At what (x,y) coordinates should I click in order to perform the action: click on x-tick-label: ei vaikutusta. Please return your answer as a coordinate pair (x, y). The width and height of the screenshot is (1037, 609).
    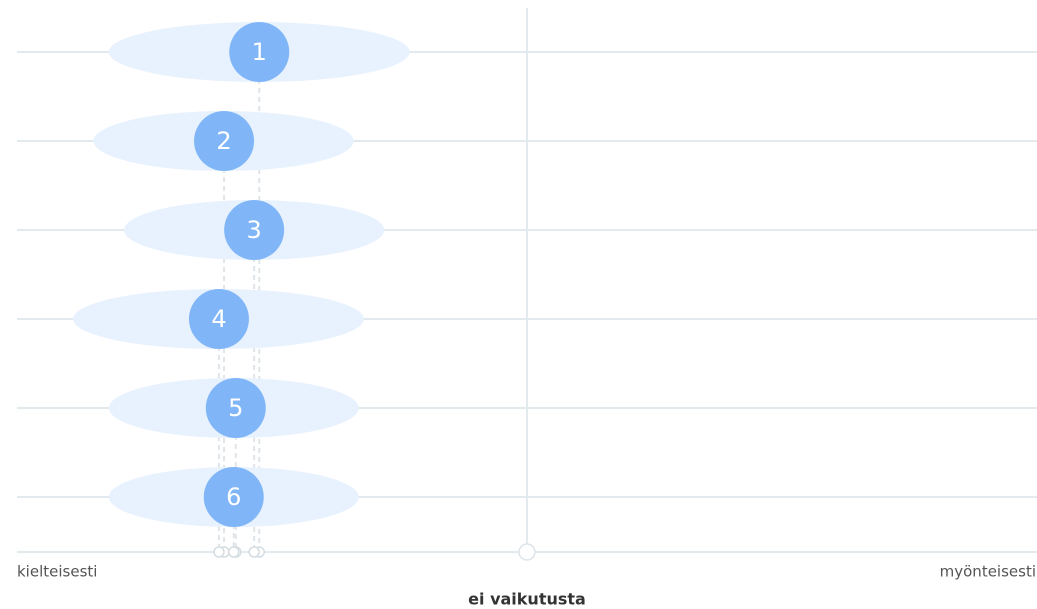
    Looking at the image, I should click on (527, 599).